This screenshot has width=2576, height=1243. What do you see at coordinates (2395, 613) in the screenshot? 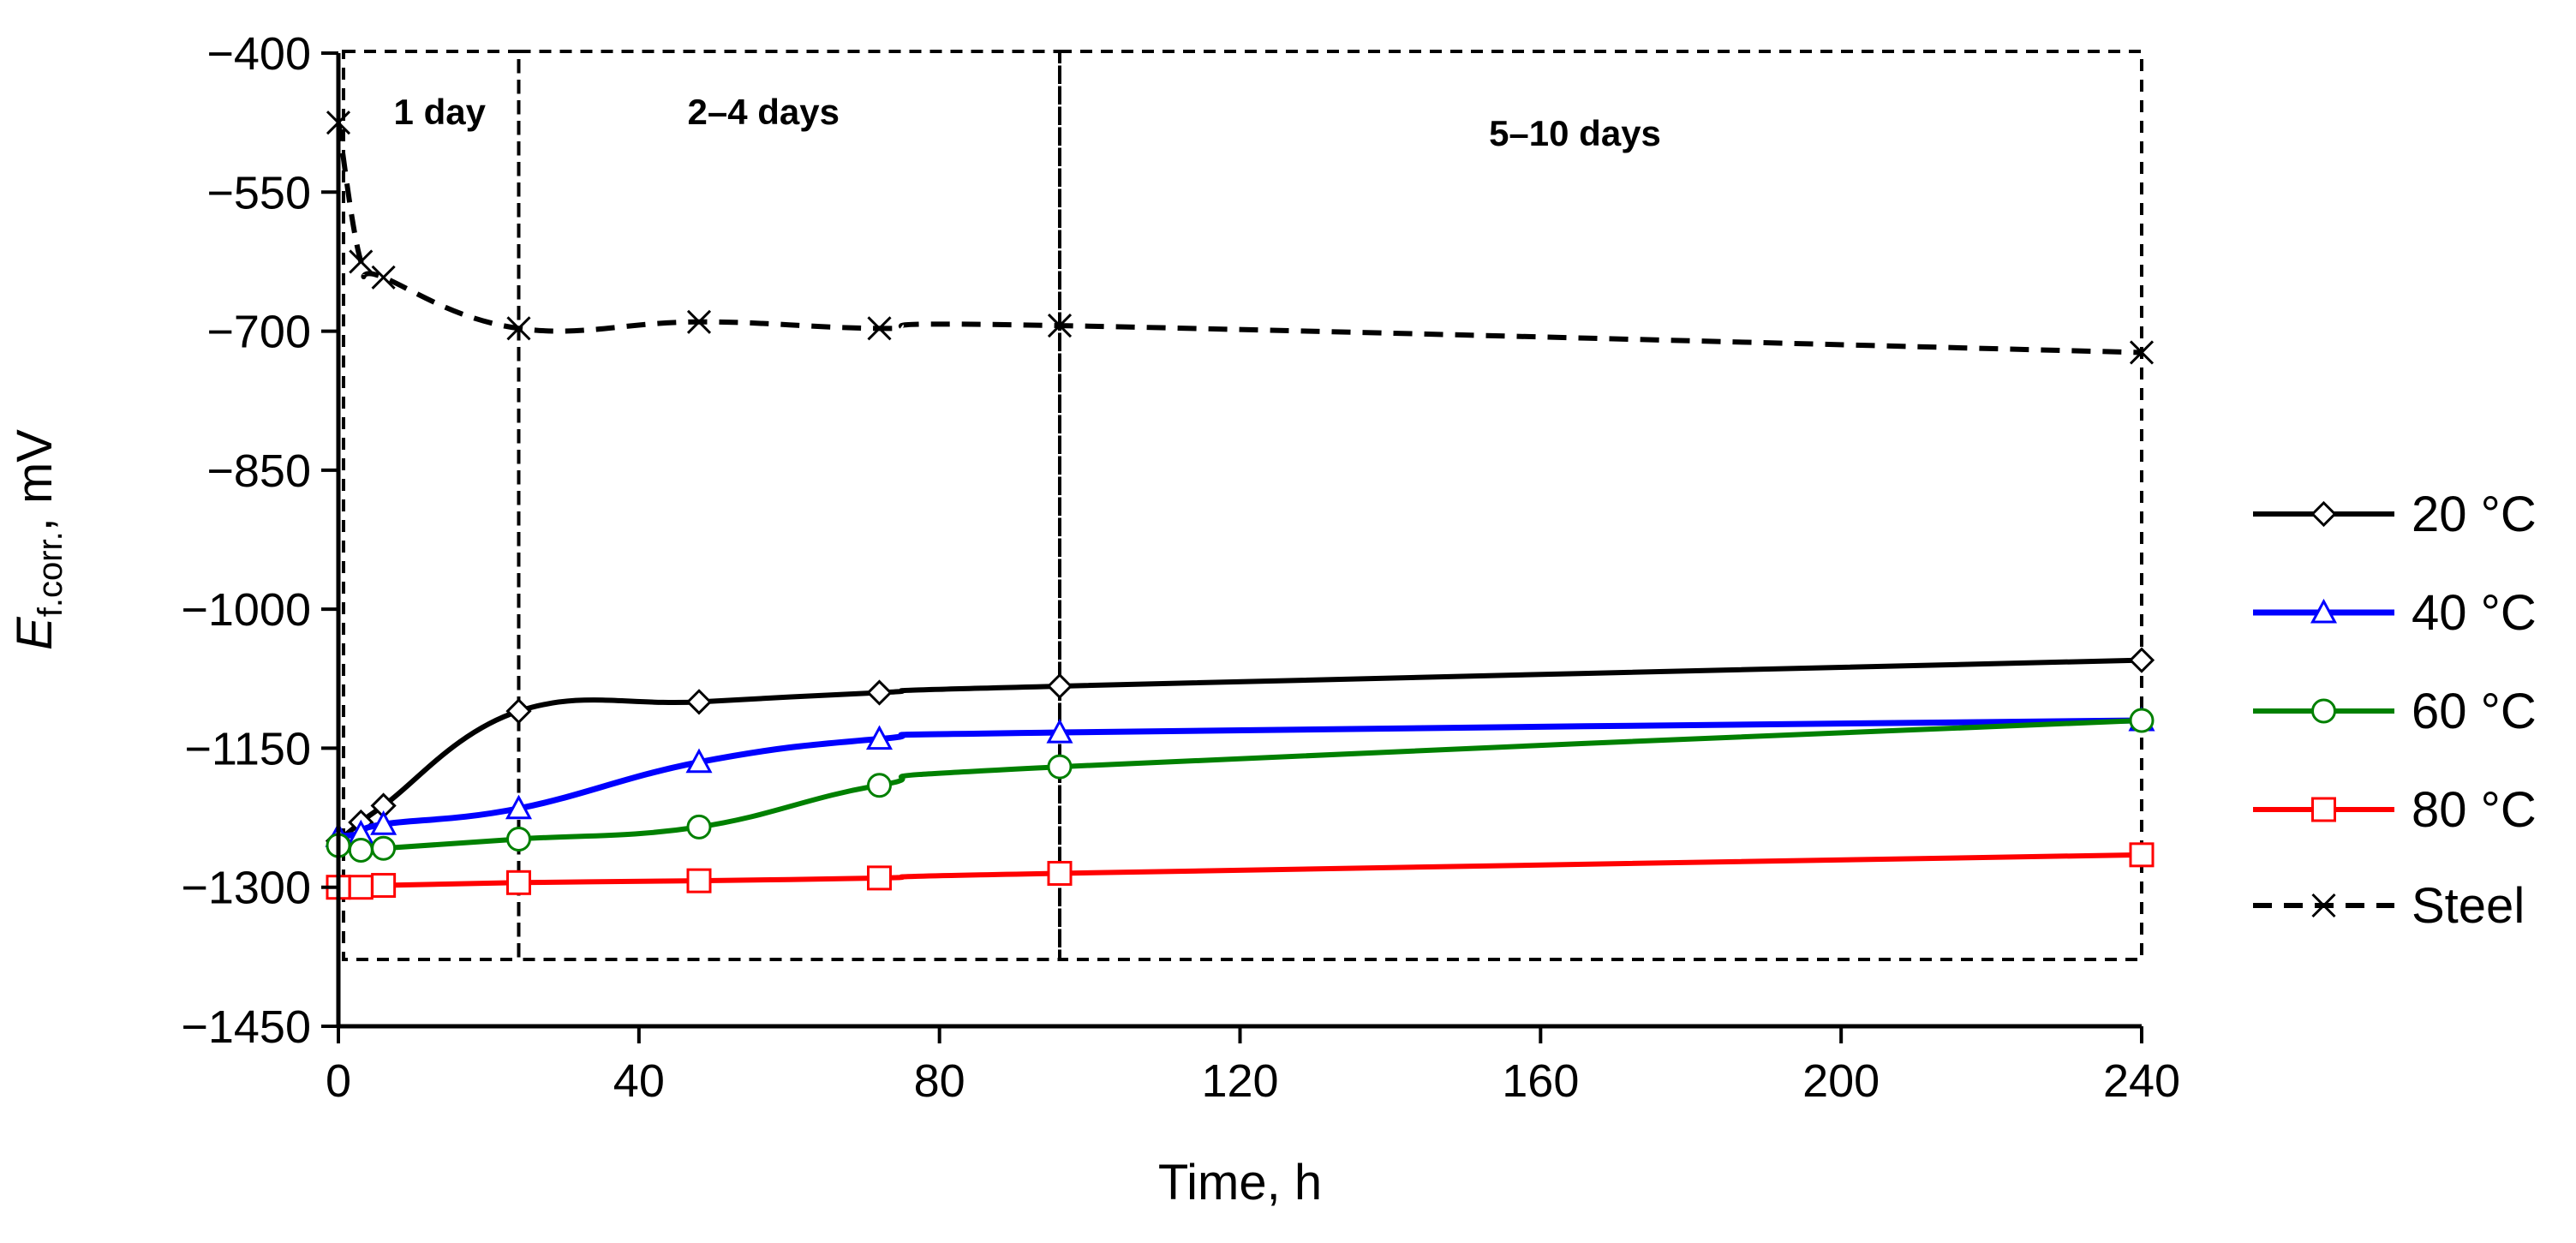
I see `legend-item-40c: 40 °C` at bounding box center [2395, 613].